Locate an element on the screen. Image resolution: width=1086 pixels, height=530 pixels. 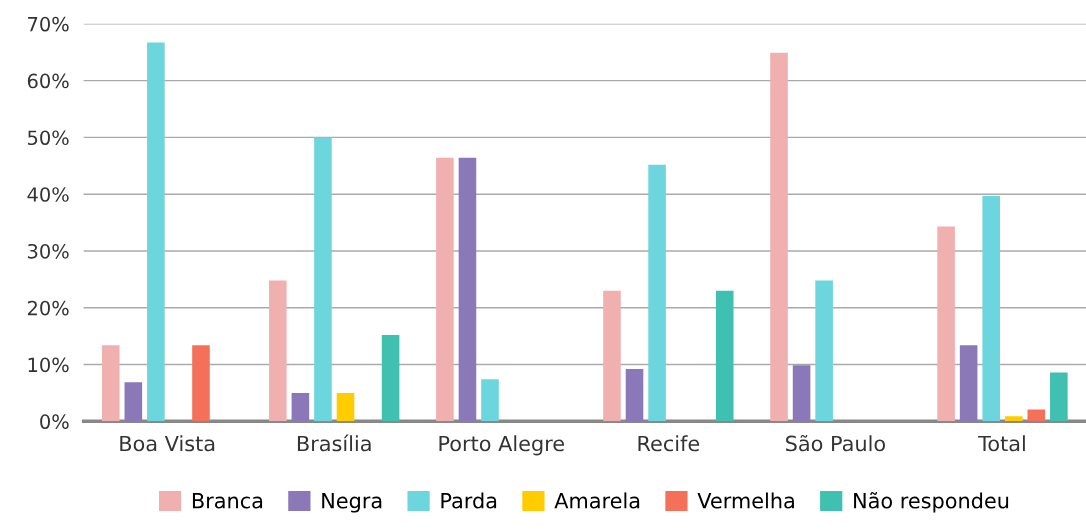
y-tick-label: 30% is located at coordinates (48, 251).